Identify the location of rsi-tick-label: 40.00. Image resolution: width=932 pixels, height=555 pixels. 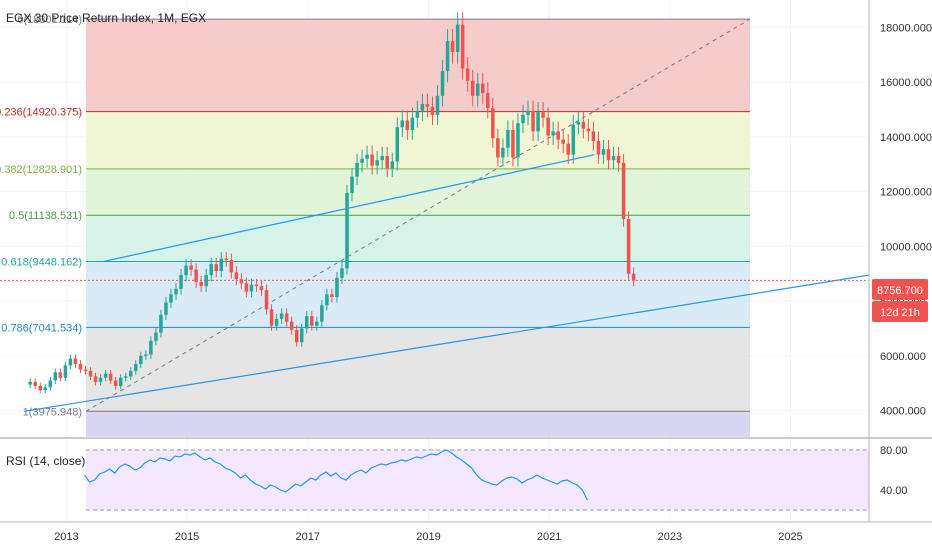
(894, 491).